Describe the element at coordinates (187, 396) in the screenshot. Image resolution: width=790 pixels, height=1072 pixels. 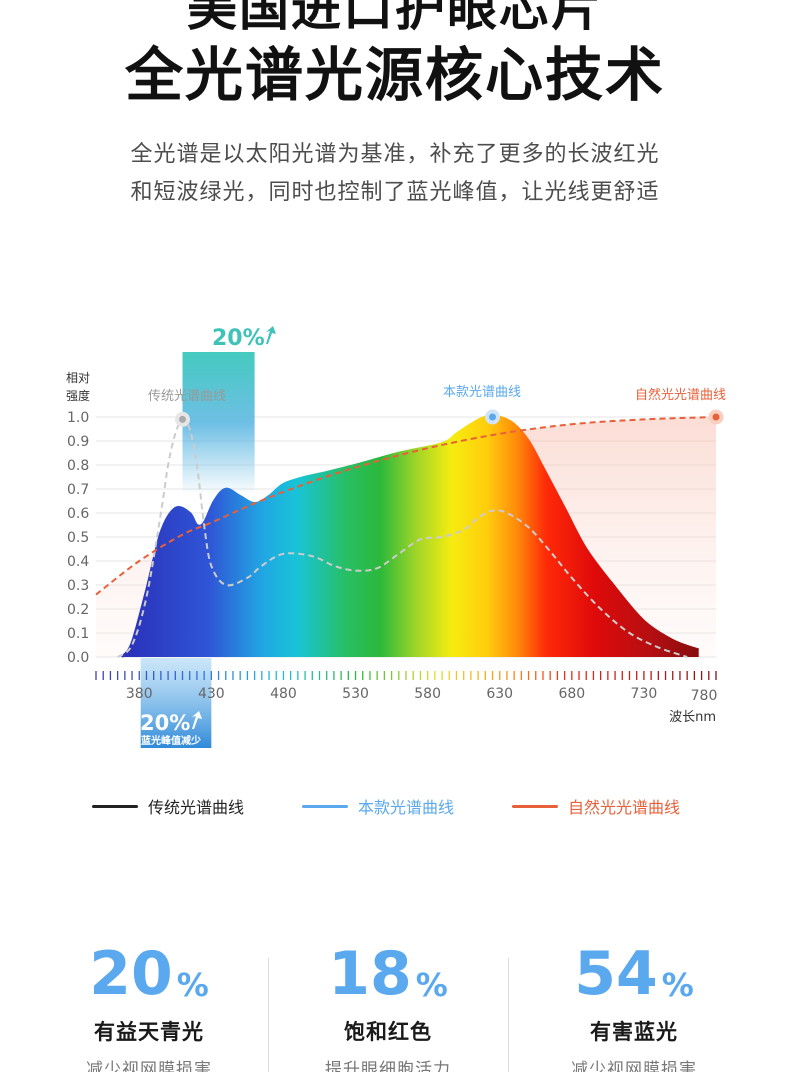
I see `traditional-series-label: 传统光谱曲线` at that location.